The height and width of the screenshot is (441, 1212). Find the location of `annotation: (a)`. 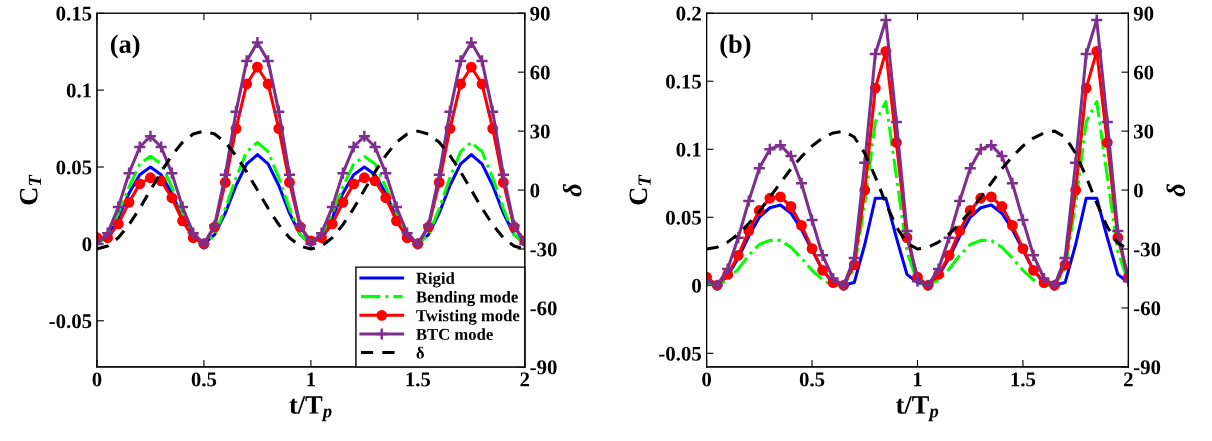

annotation: (a) is located at coordinates (125, 46).